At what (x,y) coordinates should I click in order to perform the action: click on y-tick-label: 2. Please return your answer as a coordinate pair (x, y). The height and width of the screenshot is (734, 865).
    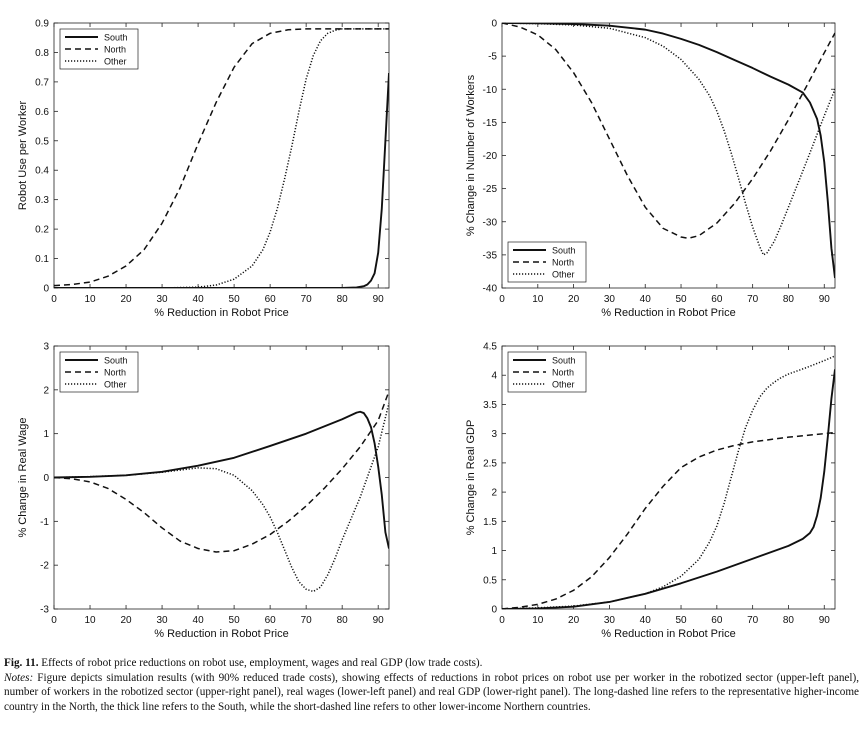
    Looking at the image, I should click on (494, 493).